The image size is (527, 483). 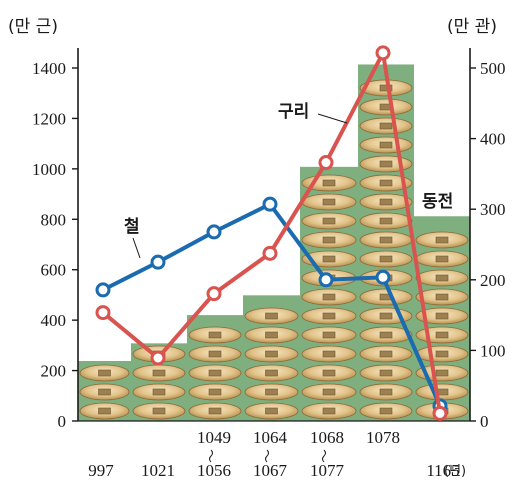 I want to click on series-label-coin: 동전, so click(x=437, y=202).